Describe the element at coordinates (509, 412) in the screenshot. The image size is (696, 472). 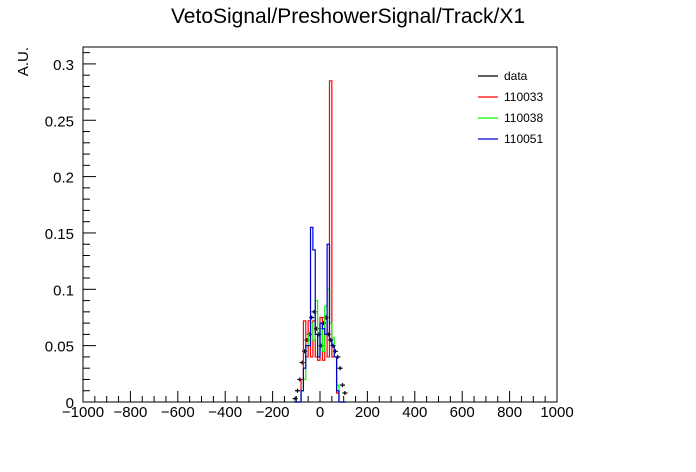
I see `x-tick-label: 800` at that location.